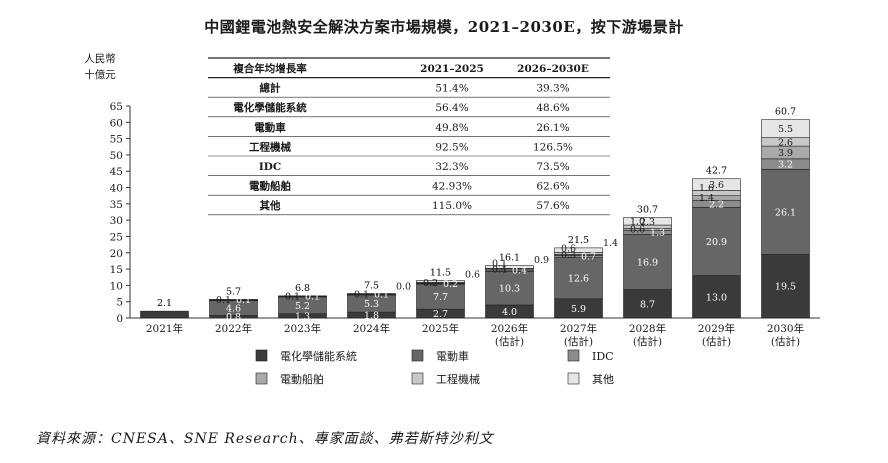  Describe the element at coordinates (116, 123) in the screenshot. I see `y-tick-label: 60` at that location.